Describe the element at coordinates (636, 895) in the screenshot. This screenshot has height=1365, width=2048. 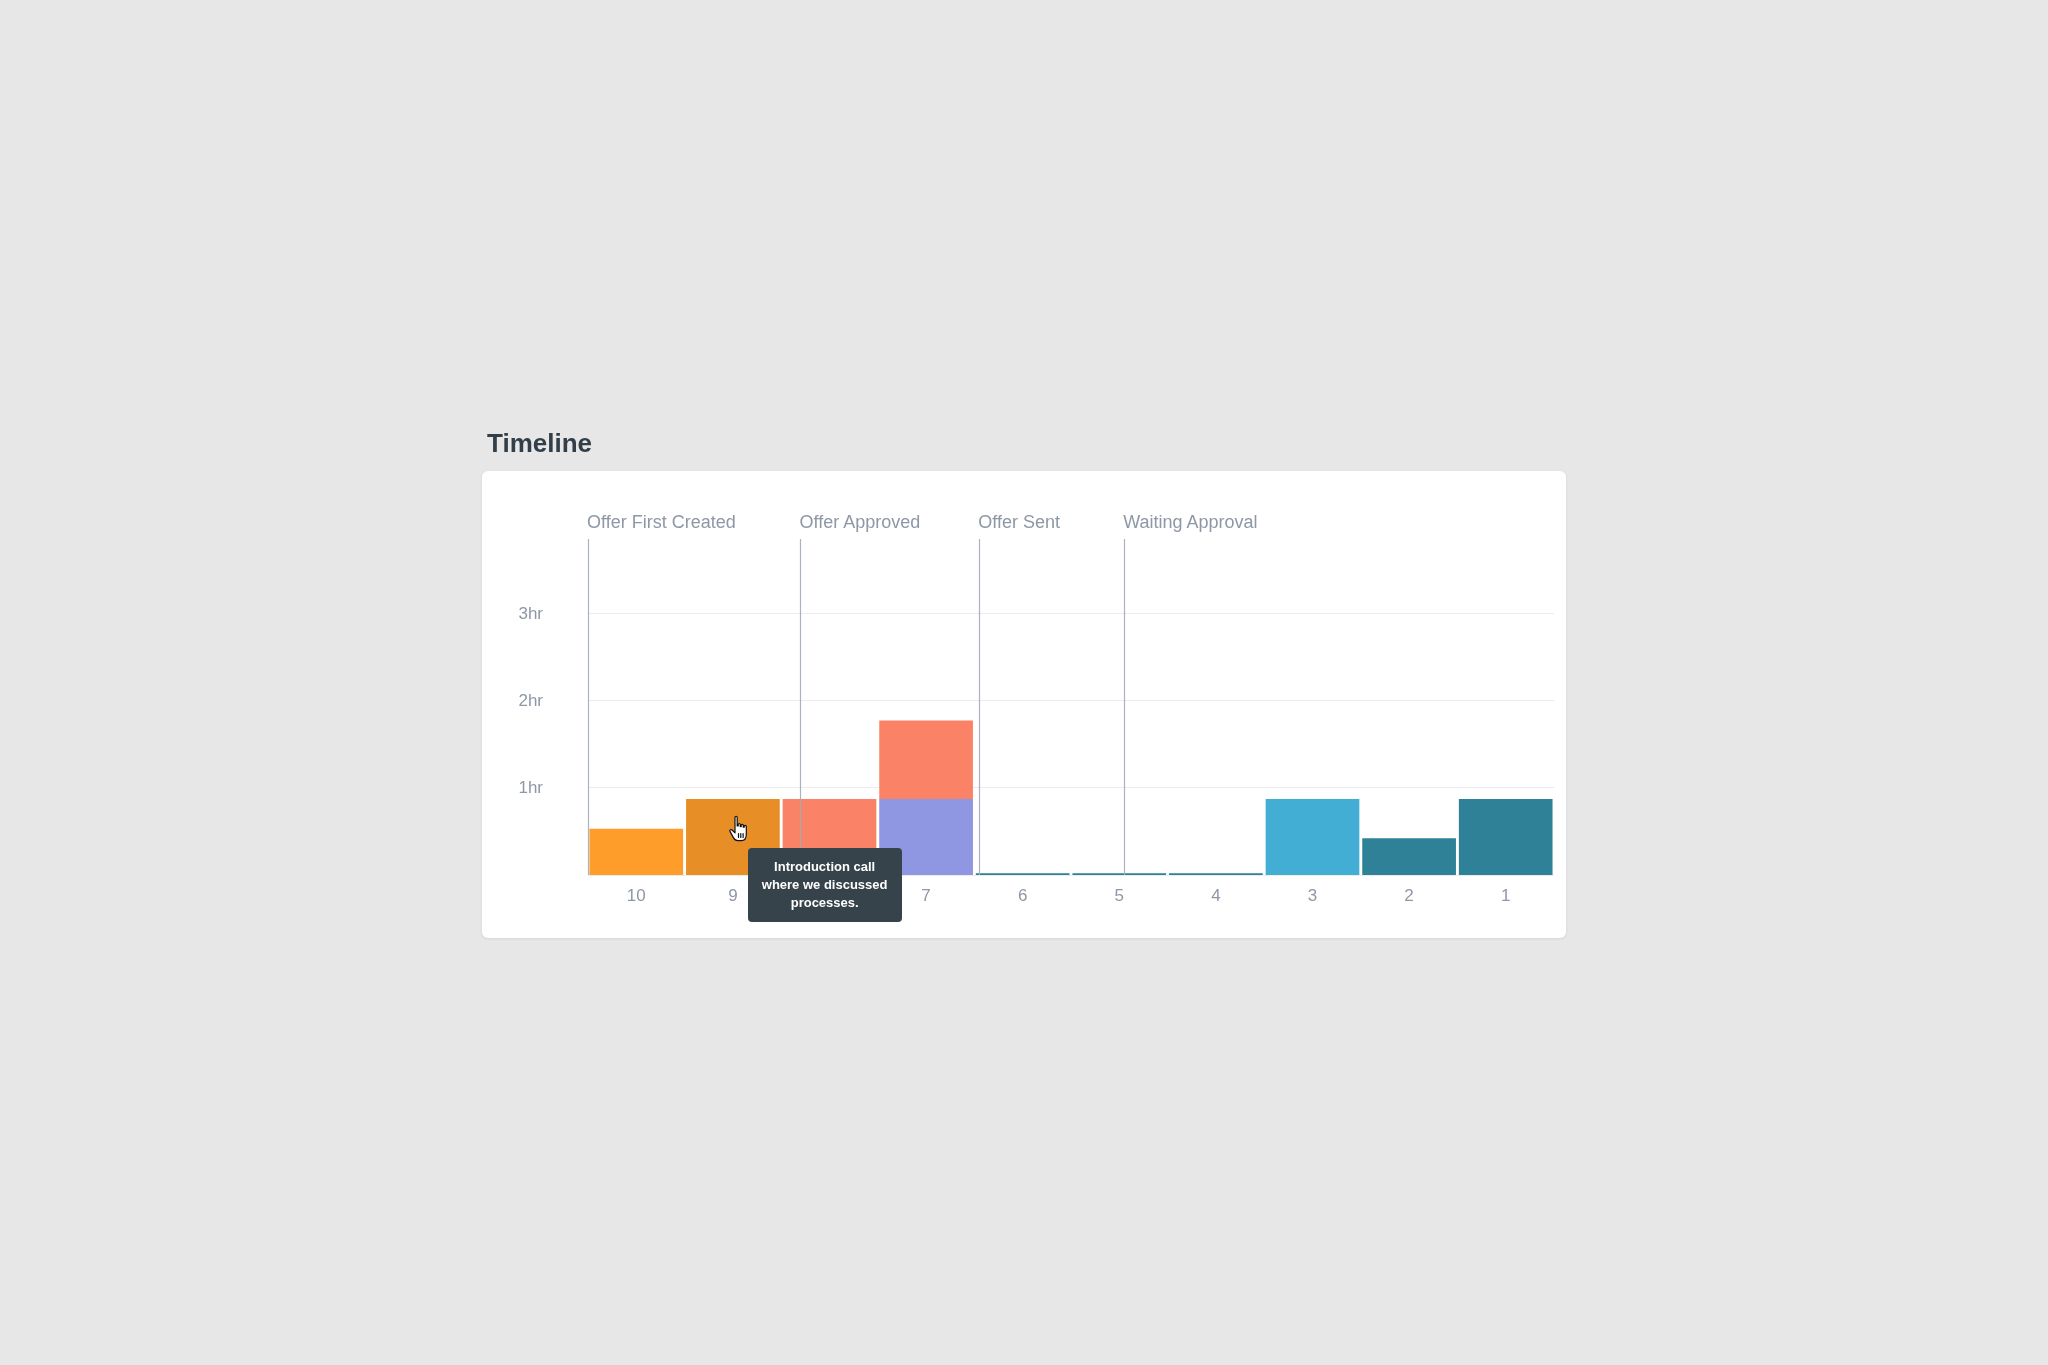
I see `x-tick-label: 10` at that location.